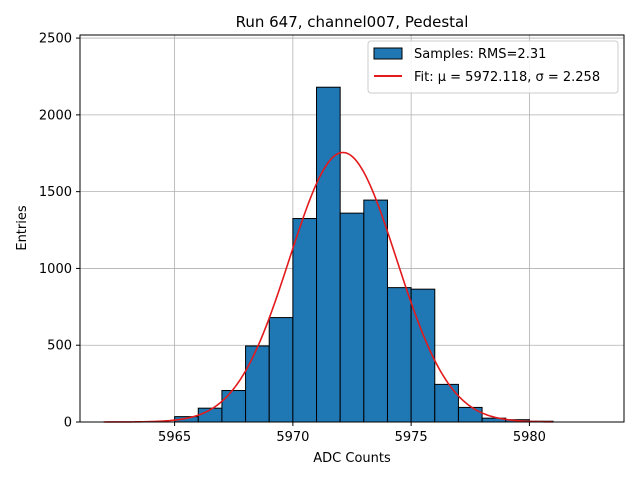 Image resolution: width=640 pixels, height=480 pixels. What do you see at coordinates (411, 437) in the screenshot?
I see `x-tick-label: 5975` at bounding box center [411, 437].